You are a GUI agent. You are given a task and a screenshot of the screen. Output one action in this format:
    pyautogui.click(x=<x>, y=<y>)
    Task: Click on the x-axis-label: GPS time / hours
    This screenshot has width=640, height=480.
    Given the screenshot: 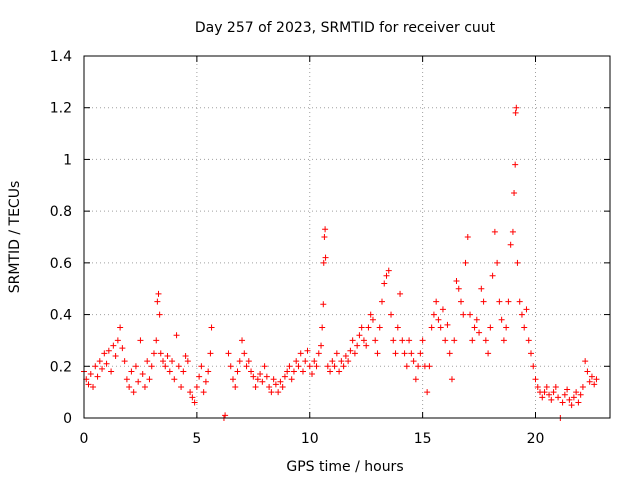 What is the action you would take?
    pyautogui.click(x=344, y=467)
    